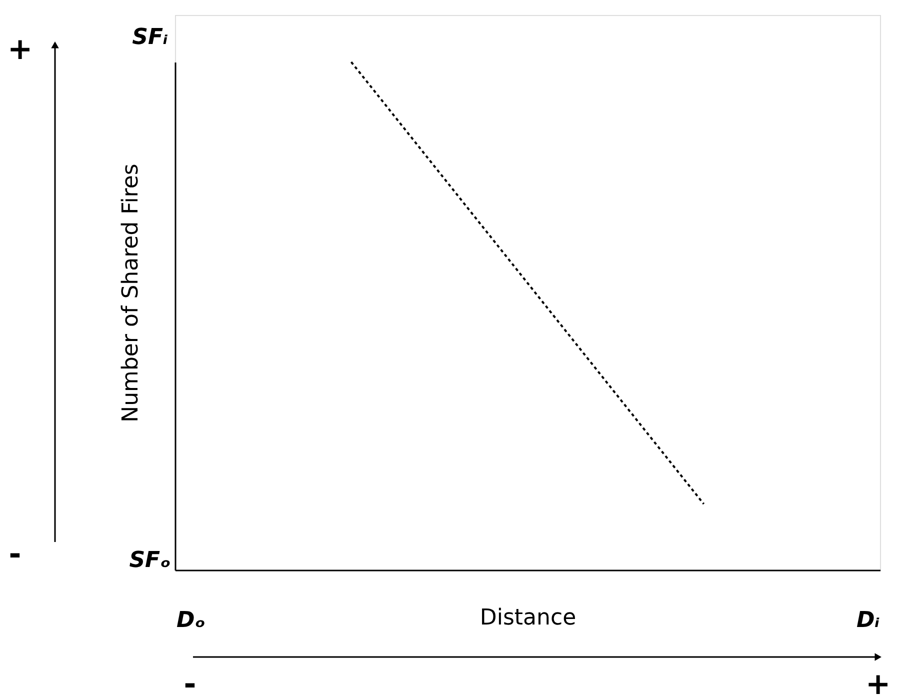 The width and height of the screenshot is (905, 698). Describe the element at coordinates (131, 293) in the screenshot. I see `y-axis-title: Number of Shared Fires` at that location.